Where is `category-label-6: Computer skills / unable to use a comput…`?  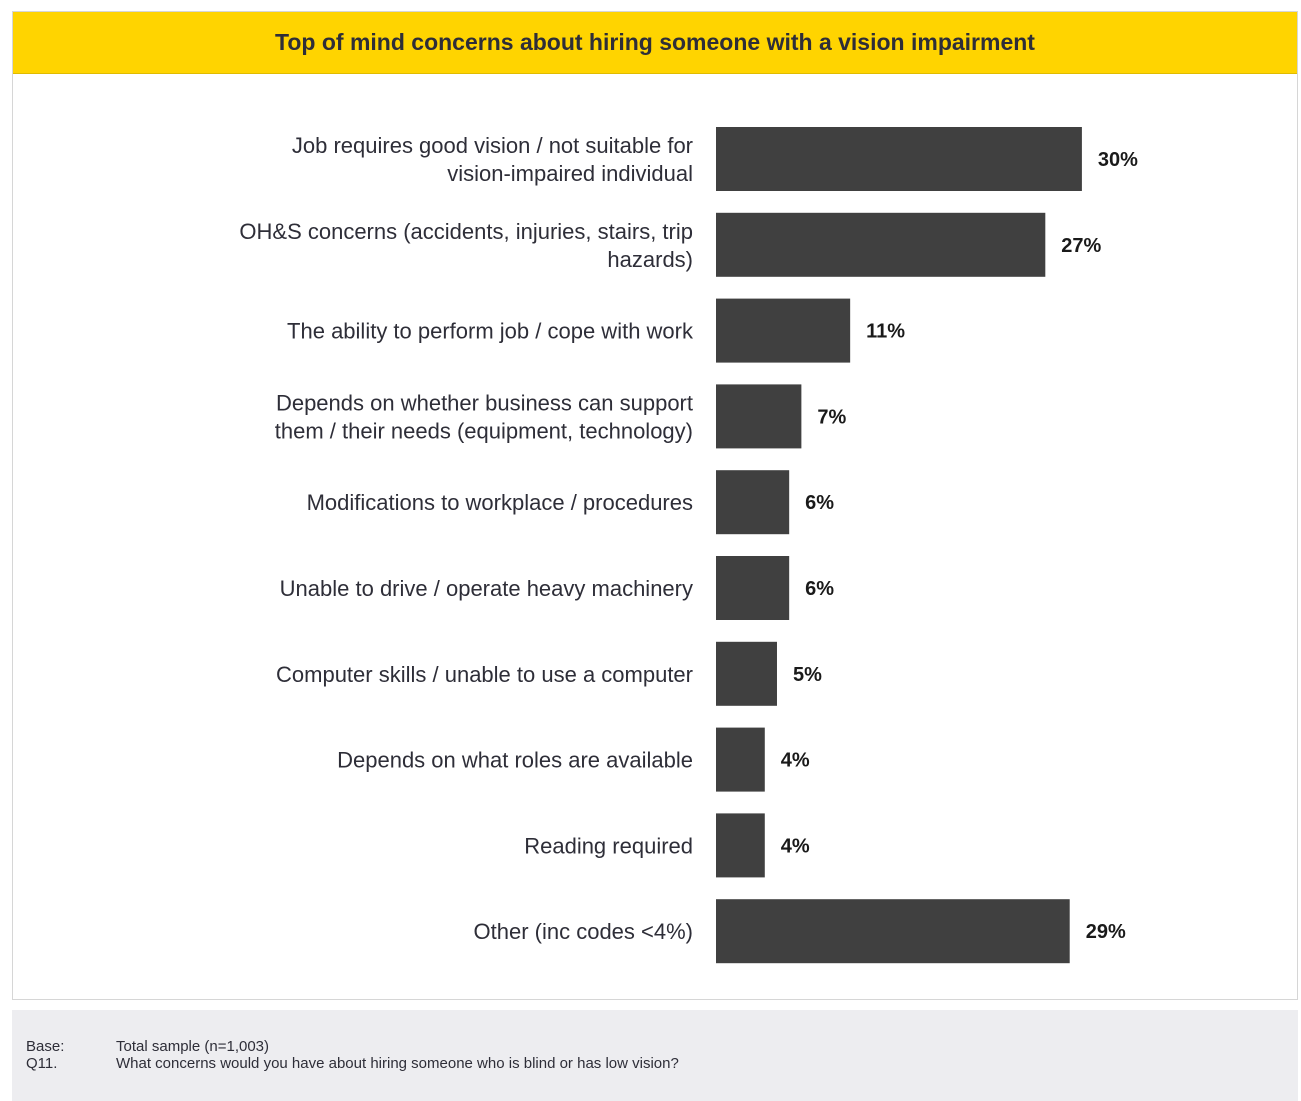 category-label-6: Computer skills / unable to use a comput… is located at coordinates (484, 674).